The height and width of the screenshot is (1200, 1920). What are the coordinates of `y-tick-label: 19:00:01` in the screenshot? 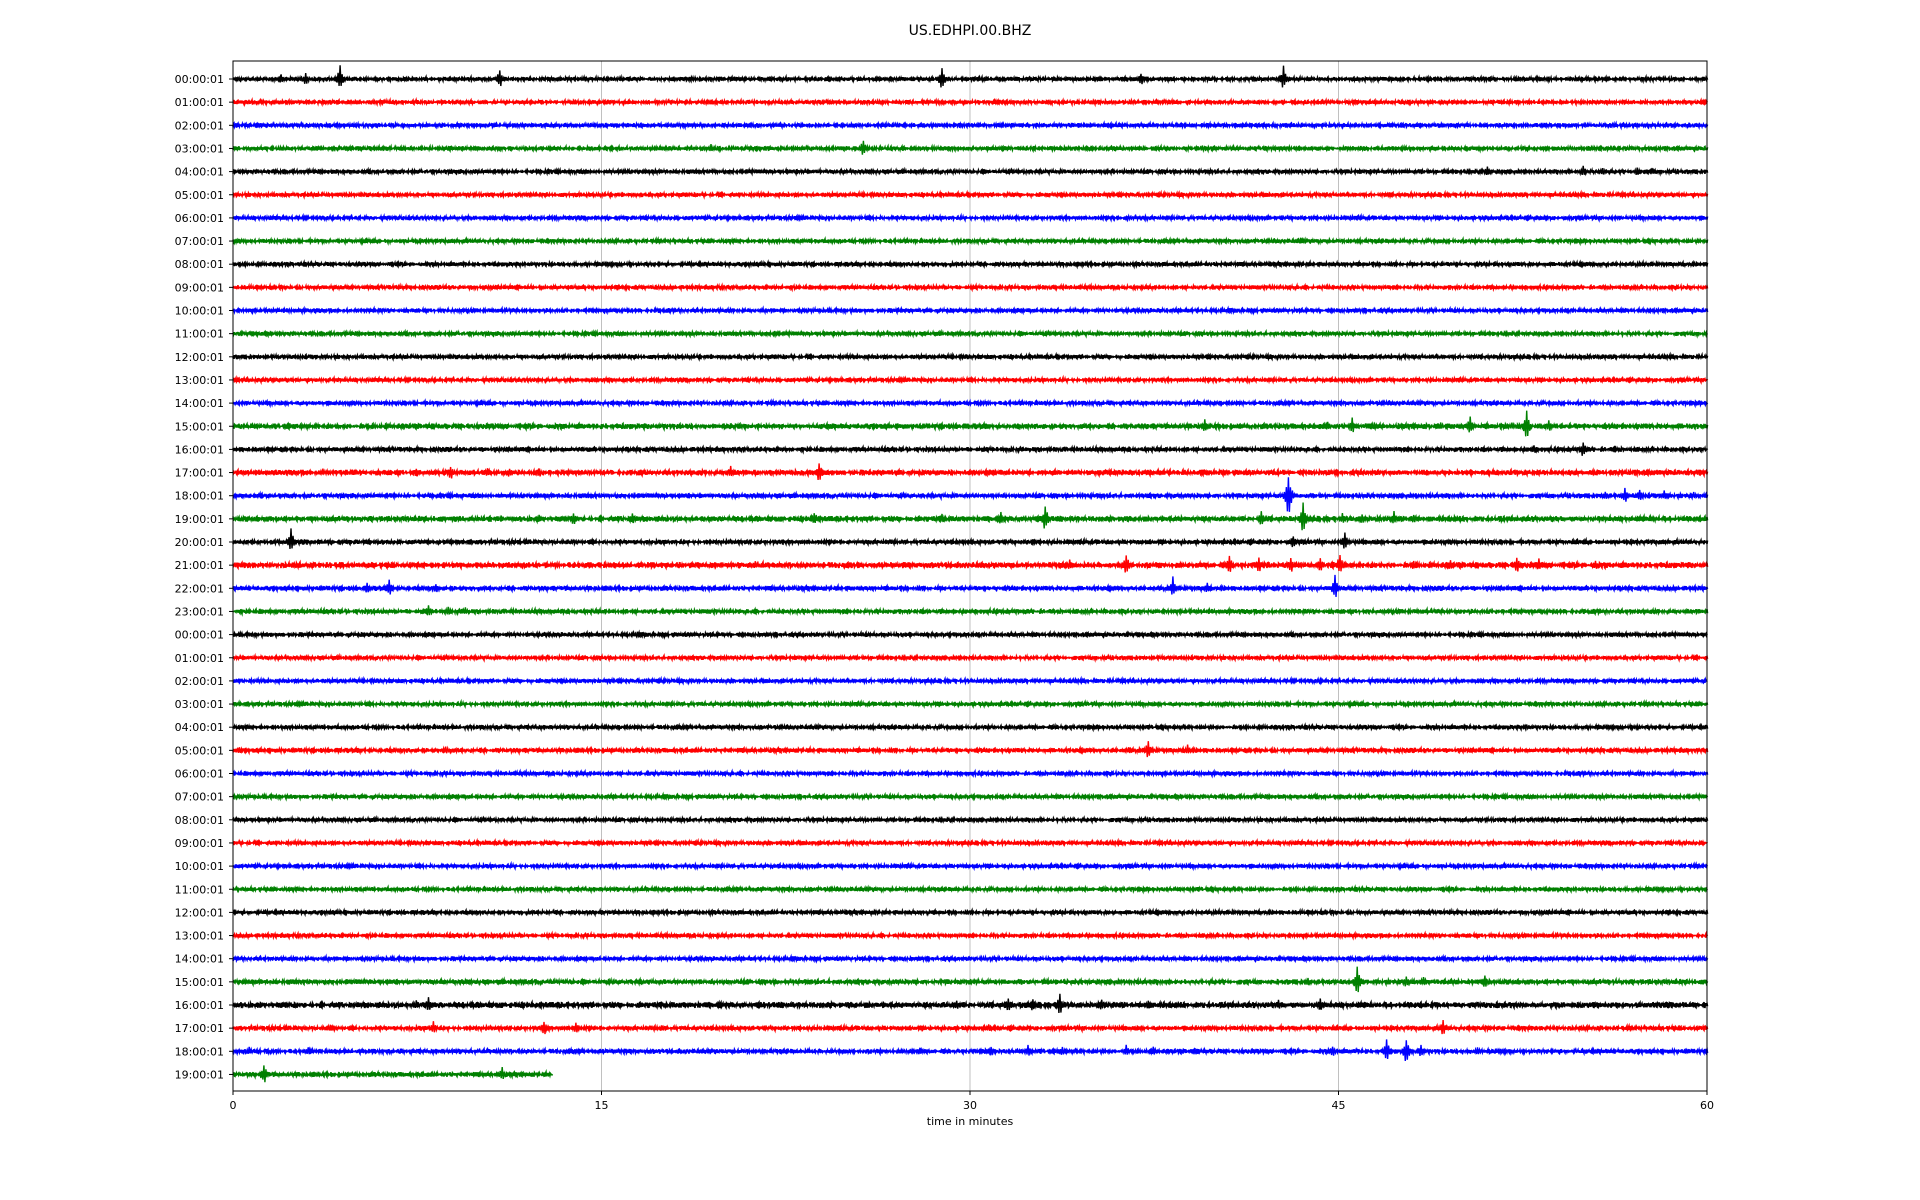 It's located at (199, 519).